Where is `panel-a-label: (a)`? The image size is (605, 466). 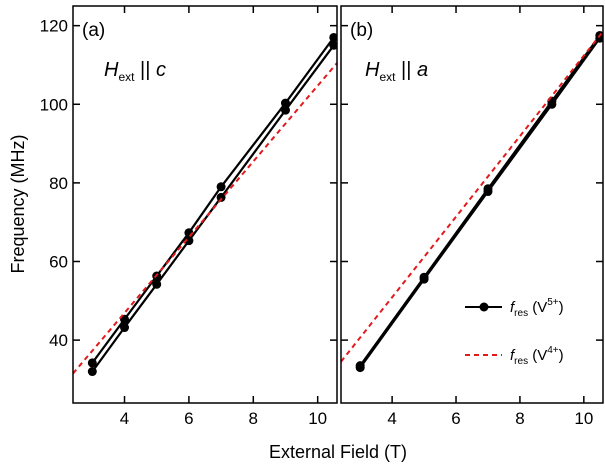
panel-a-label: (a) is located at coordinates (93, 30).